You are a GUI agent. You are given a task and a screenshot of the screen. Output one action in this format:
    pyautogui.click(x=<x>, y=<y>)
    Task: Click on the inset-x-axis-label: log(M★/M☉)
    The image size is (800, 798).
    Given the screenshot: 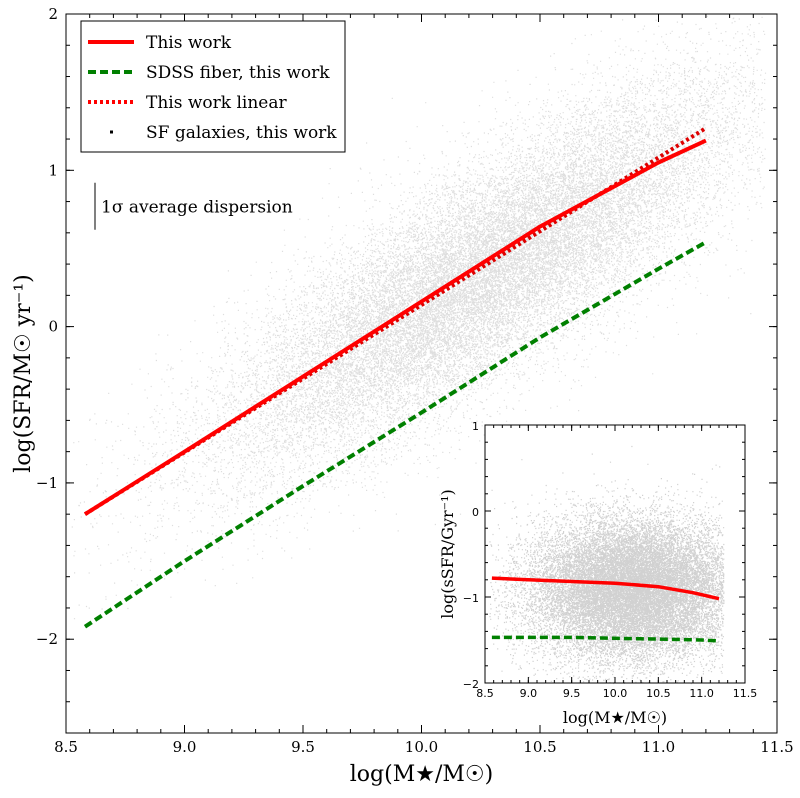 What is the action you would take?
    pyautogui.click(x=615, y=717)
    